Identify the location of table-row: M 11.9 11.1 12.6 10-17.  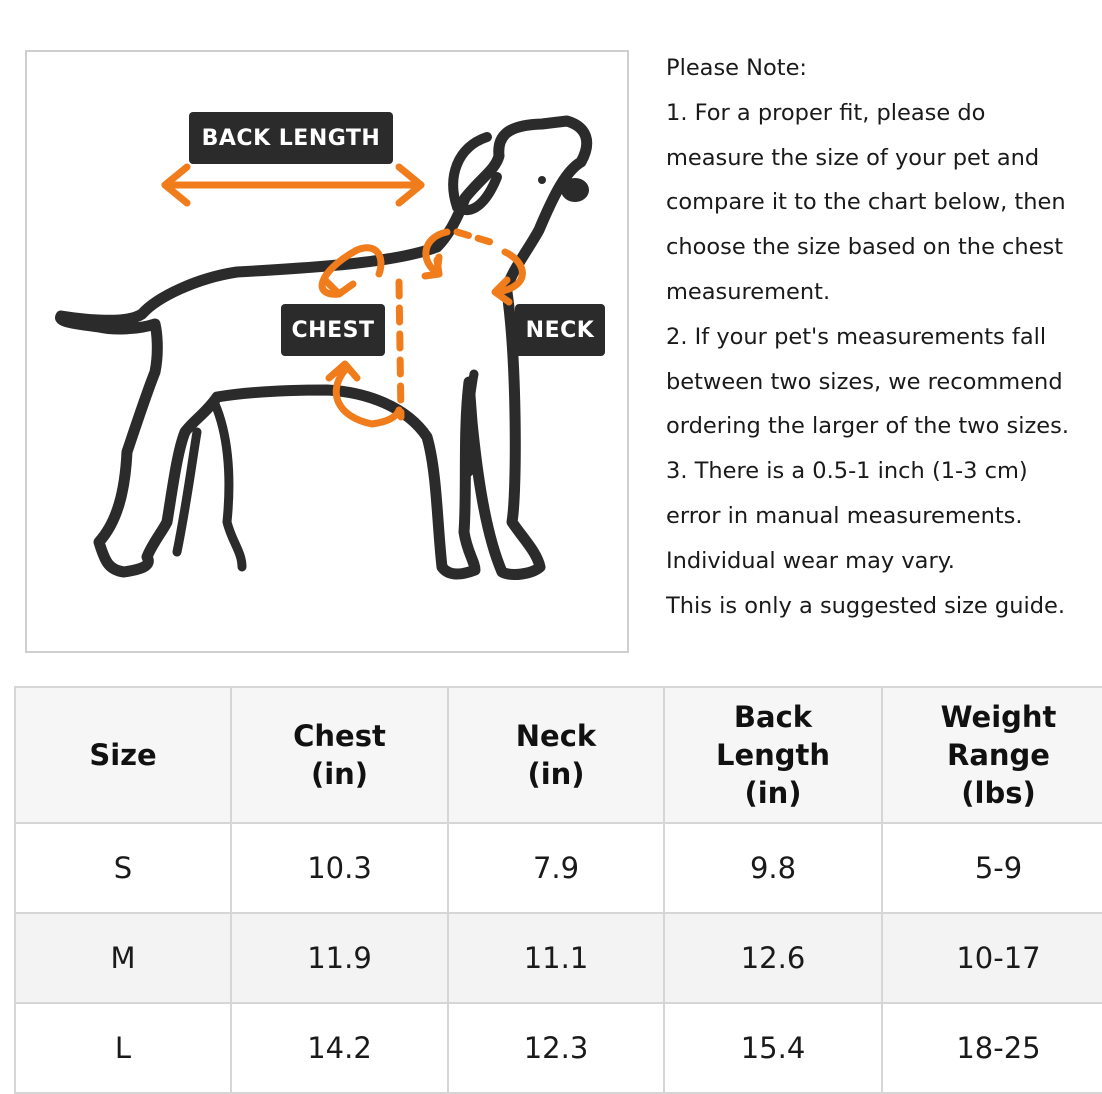
(558, 958).